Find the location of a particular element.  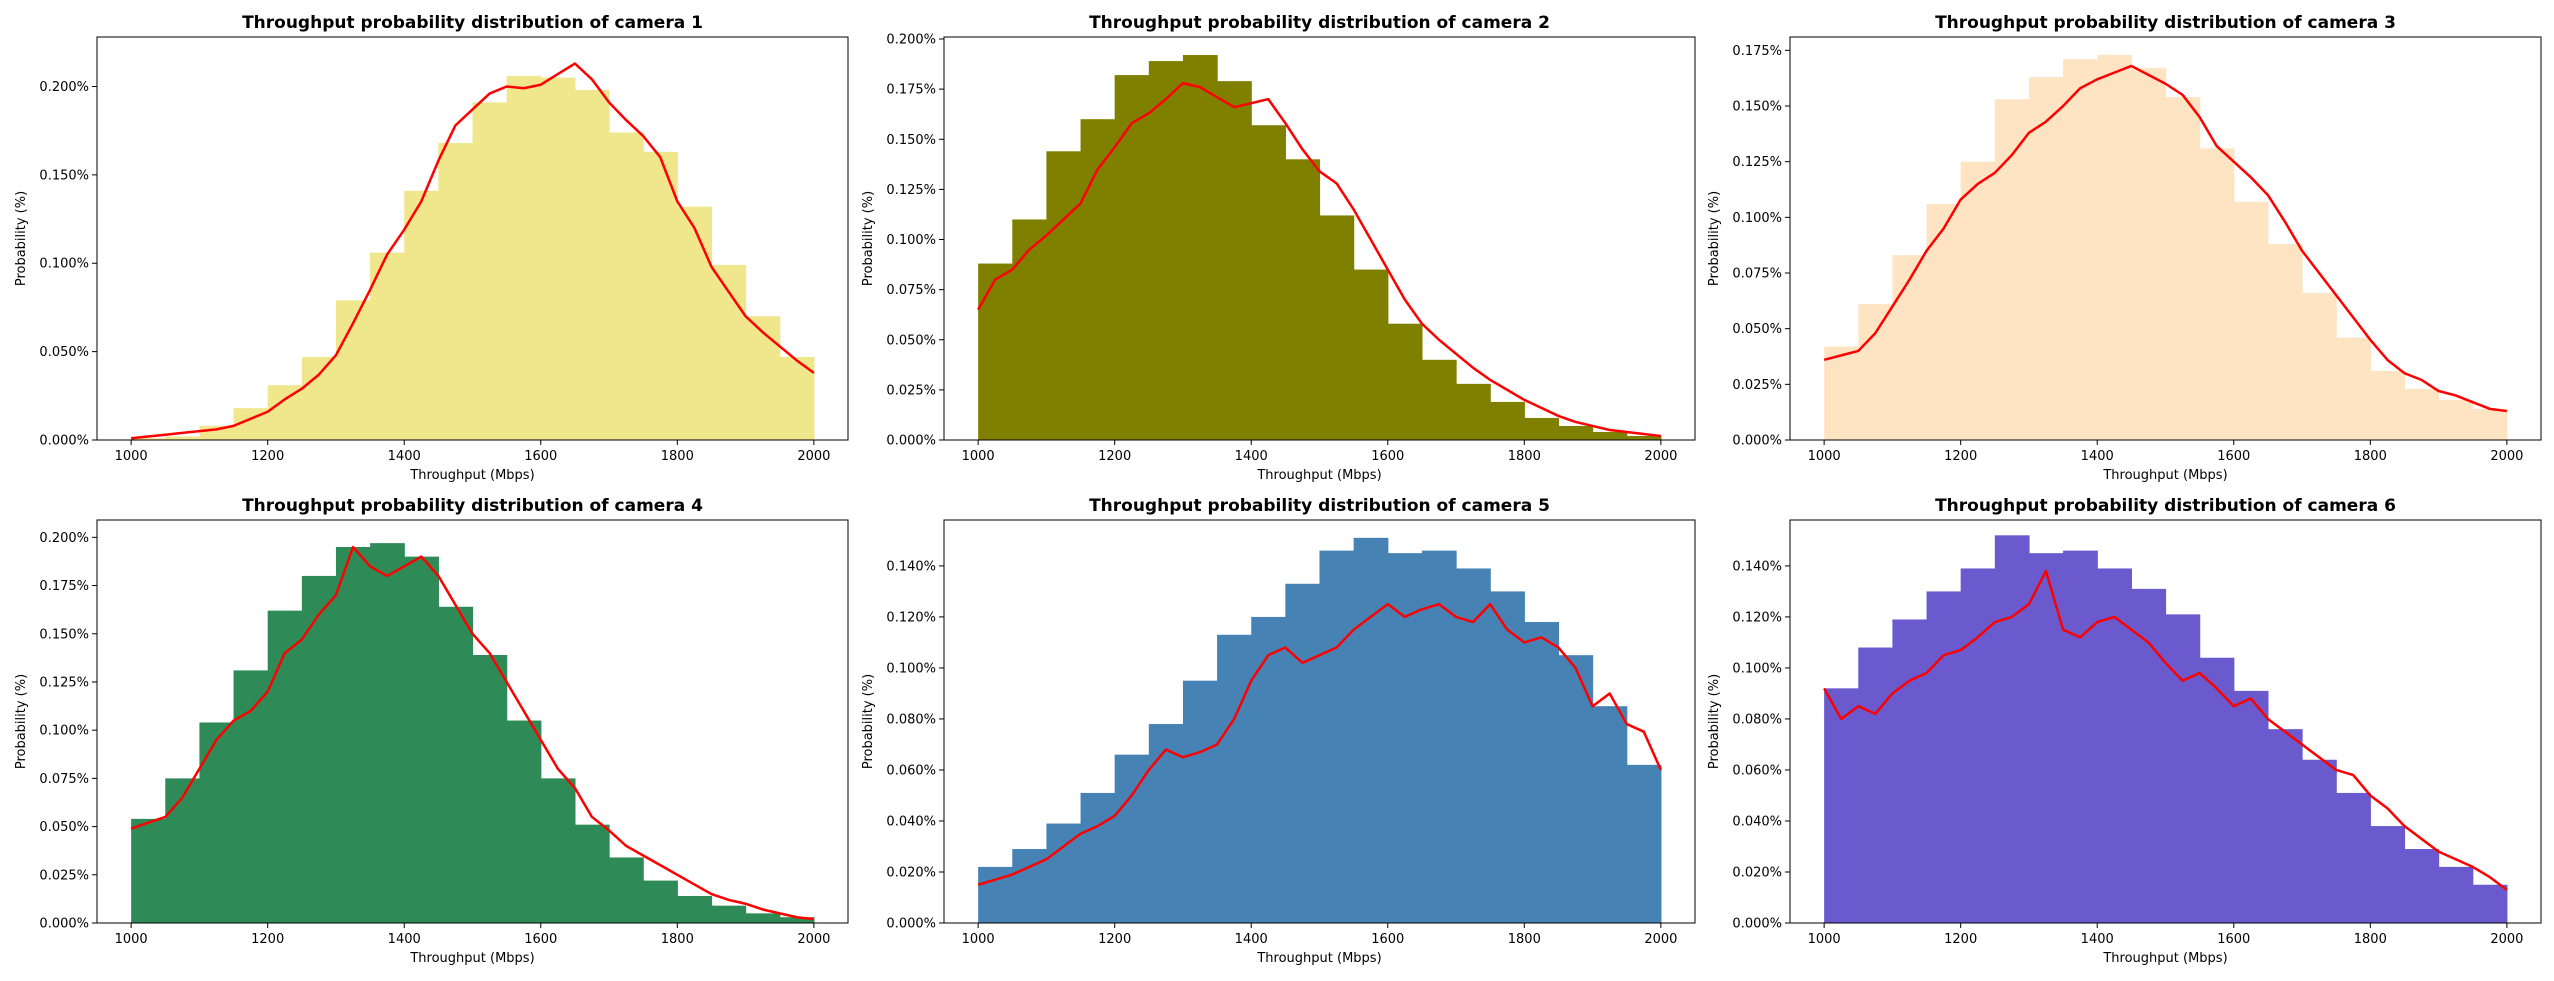

y-tick-label: 0.175% is located at coordinates (64, 586).